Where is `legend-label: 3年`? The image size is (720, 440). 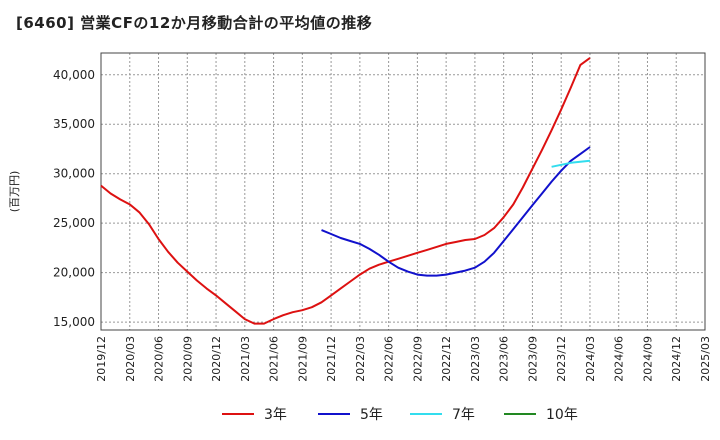
legend-label: 3年 is located at coordinates (275, 415).